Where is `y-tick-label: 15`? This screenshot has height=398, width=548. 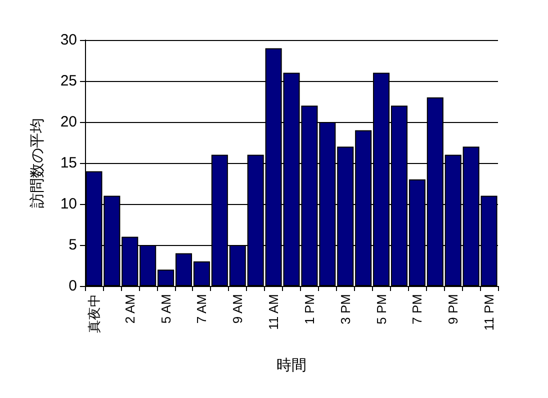
y-tick-label: 15 is located at coordinates (68, 163).